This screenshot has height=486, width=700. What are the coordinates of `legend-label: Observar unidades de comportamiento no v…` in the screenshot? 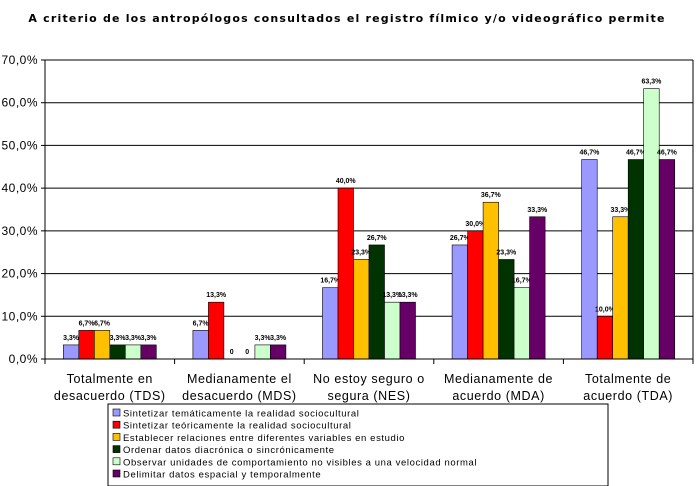 It's located at (300, 462).